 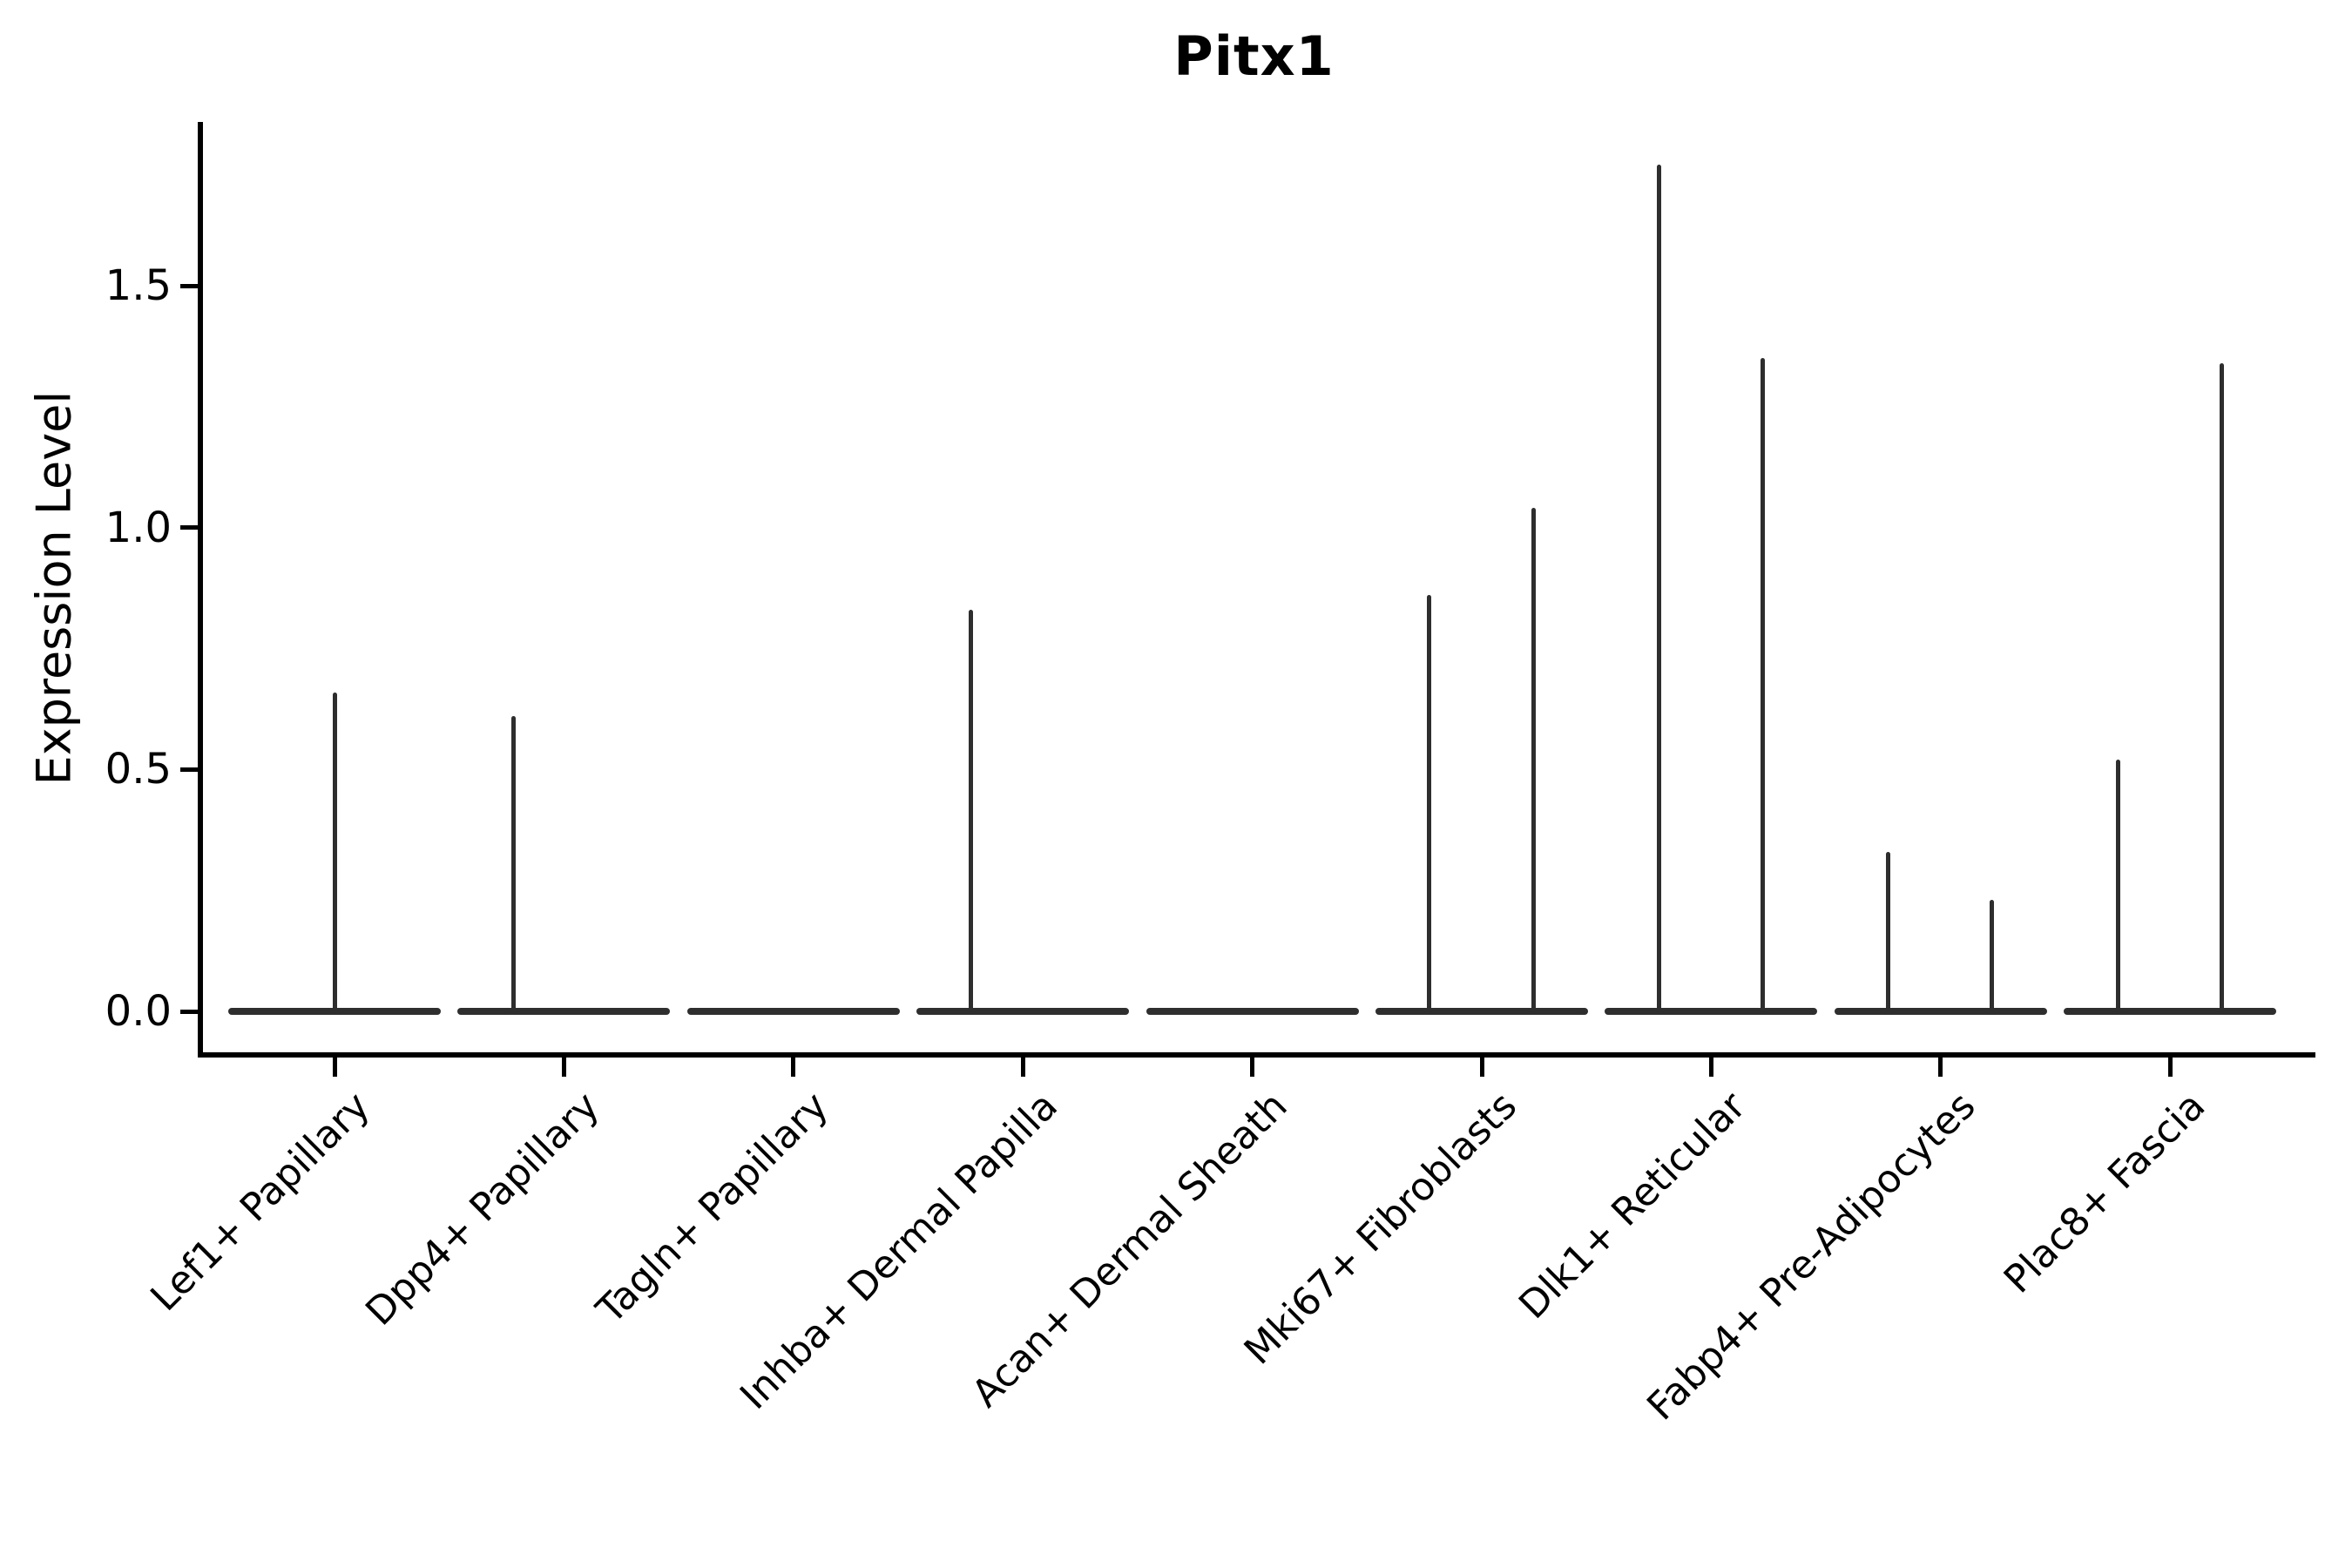 What do you see at coordinates (712, 1208) in the screenshot?
I see `x-tick-label: Tagln+ Papillary` at bounding box center [712, 1208].